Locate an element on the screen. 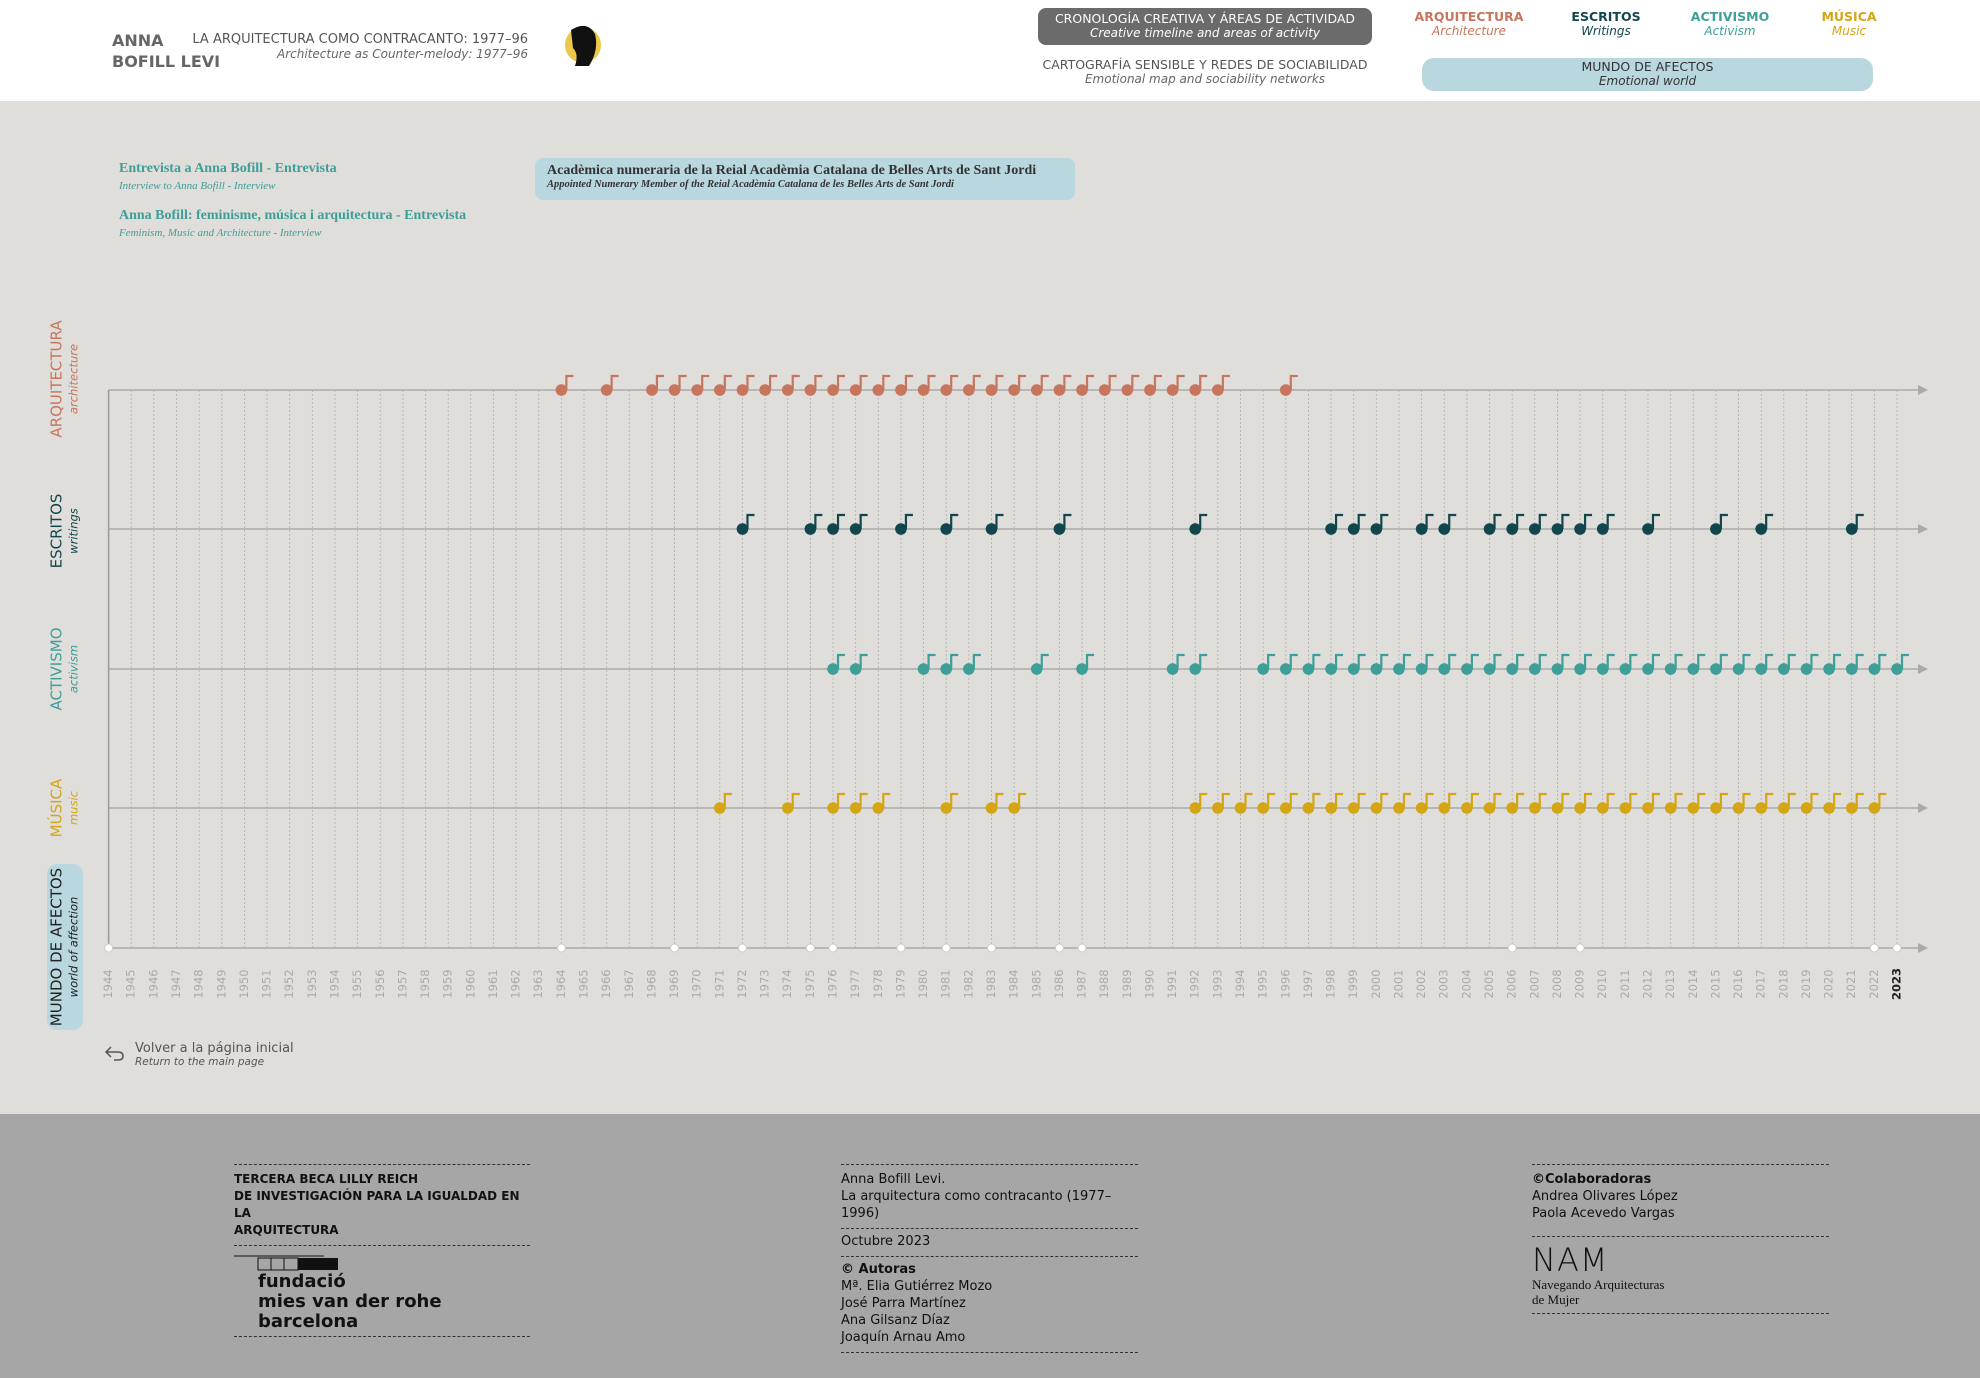 The height and width of the screenshot is (1378, 1980). area-link: ESCRITOS Writings is located at coordinates (1606, 23).